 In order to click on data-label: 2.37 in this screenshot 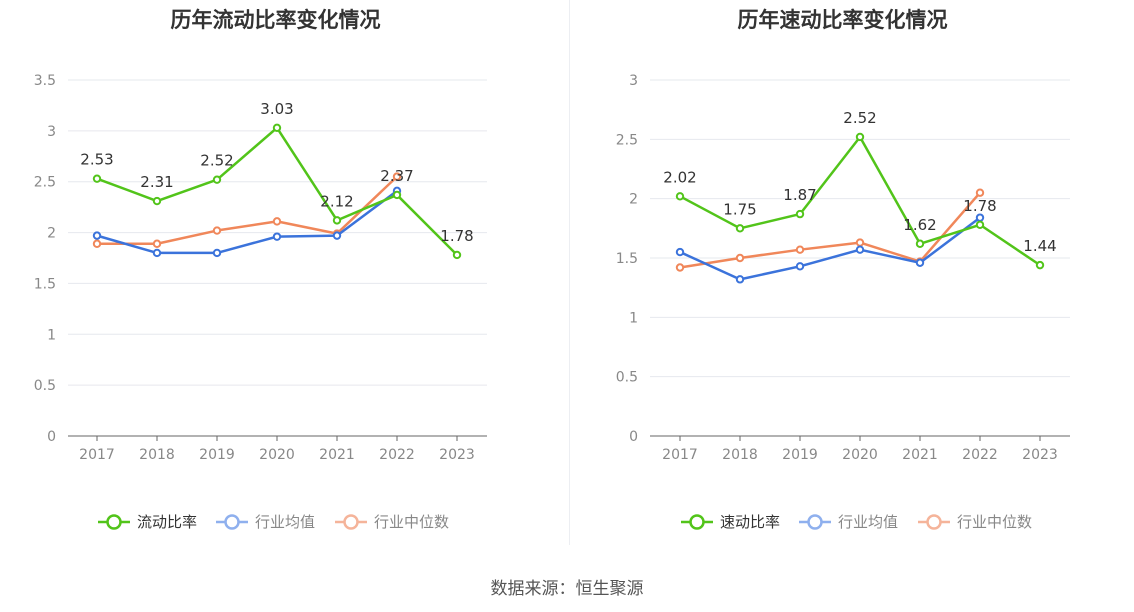, I will do `click(396, 176)`.